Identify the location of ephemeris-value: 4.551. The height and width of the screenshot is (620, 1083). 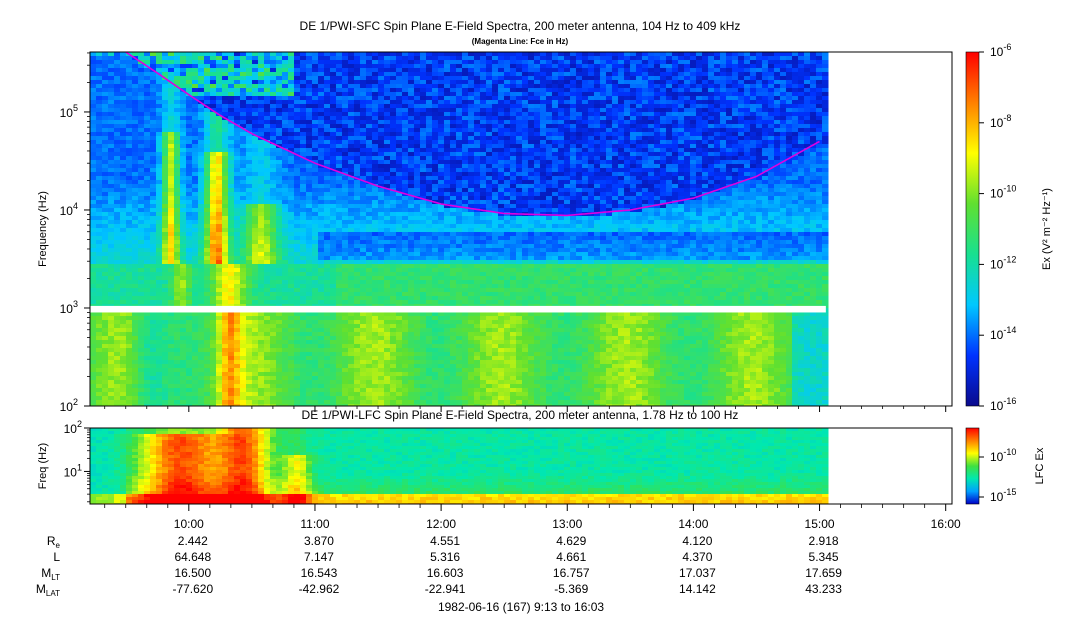
(445, 541).